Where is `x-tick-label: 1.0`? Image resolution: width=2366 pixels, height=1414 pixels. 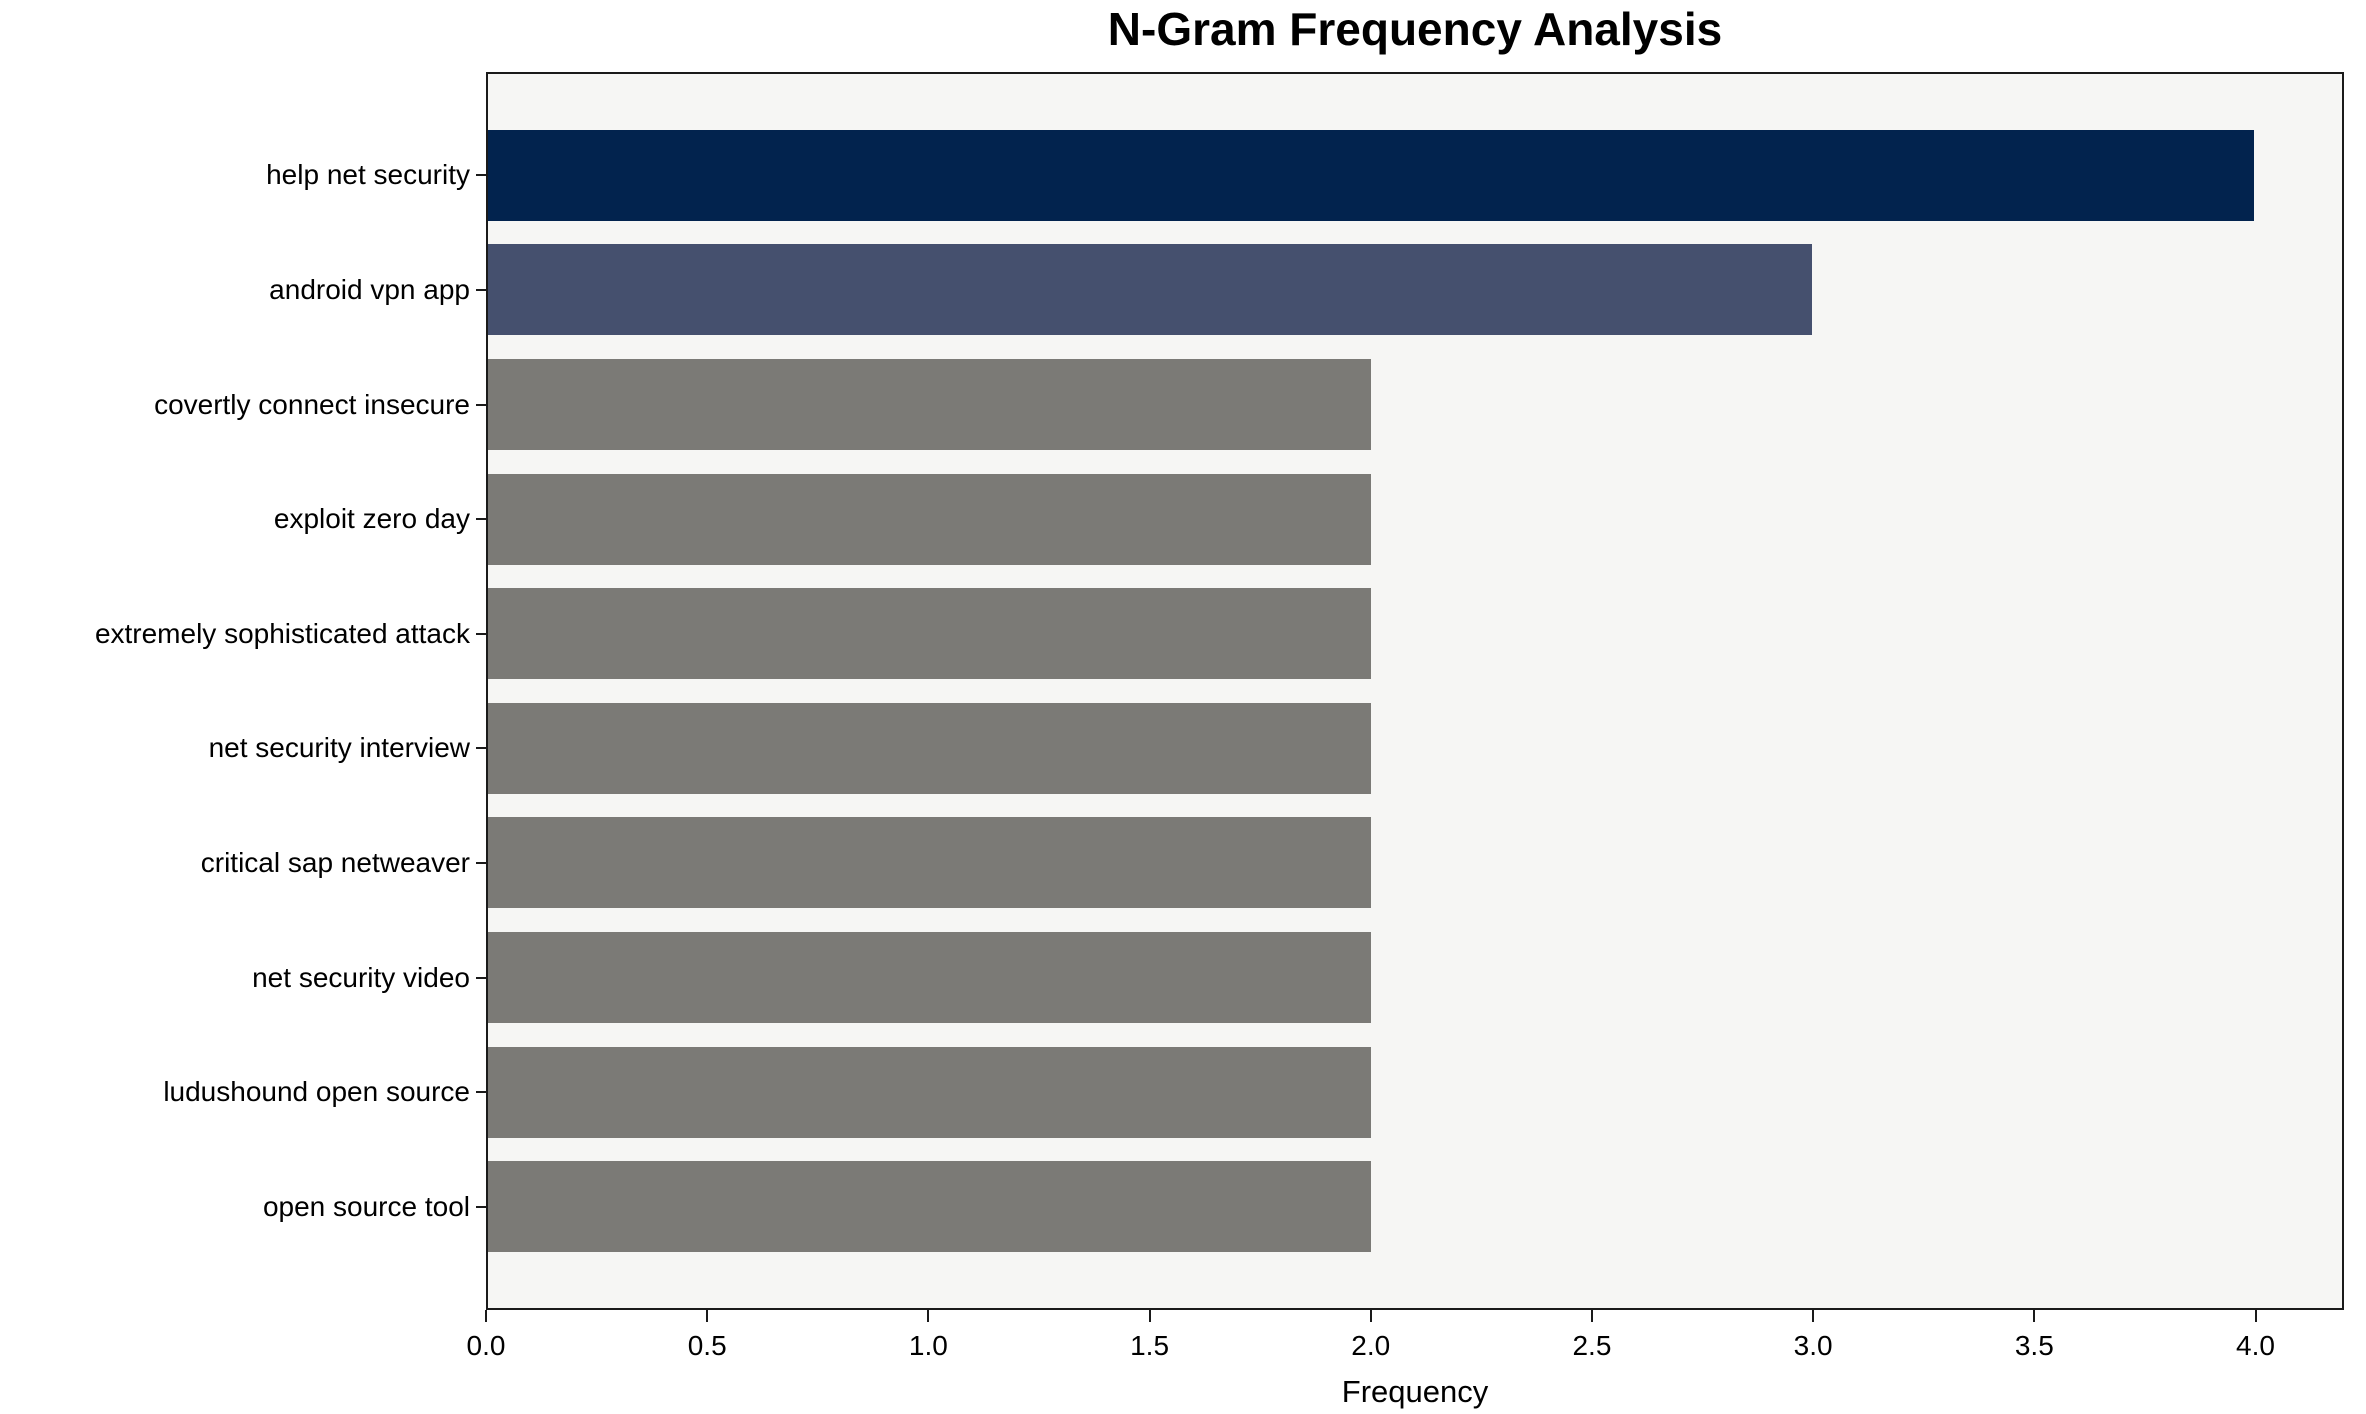 x-tick-label: 1.0 is located at coordinates (928, 1345).